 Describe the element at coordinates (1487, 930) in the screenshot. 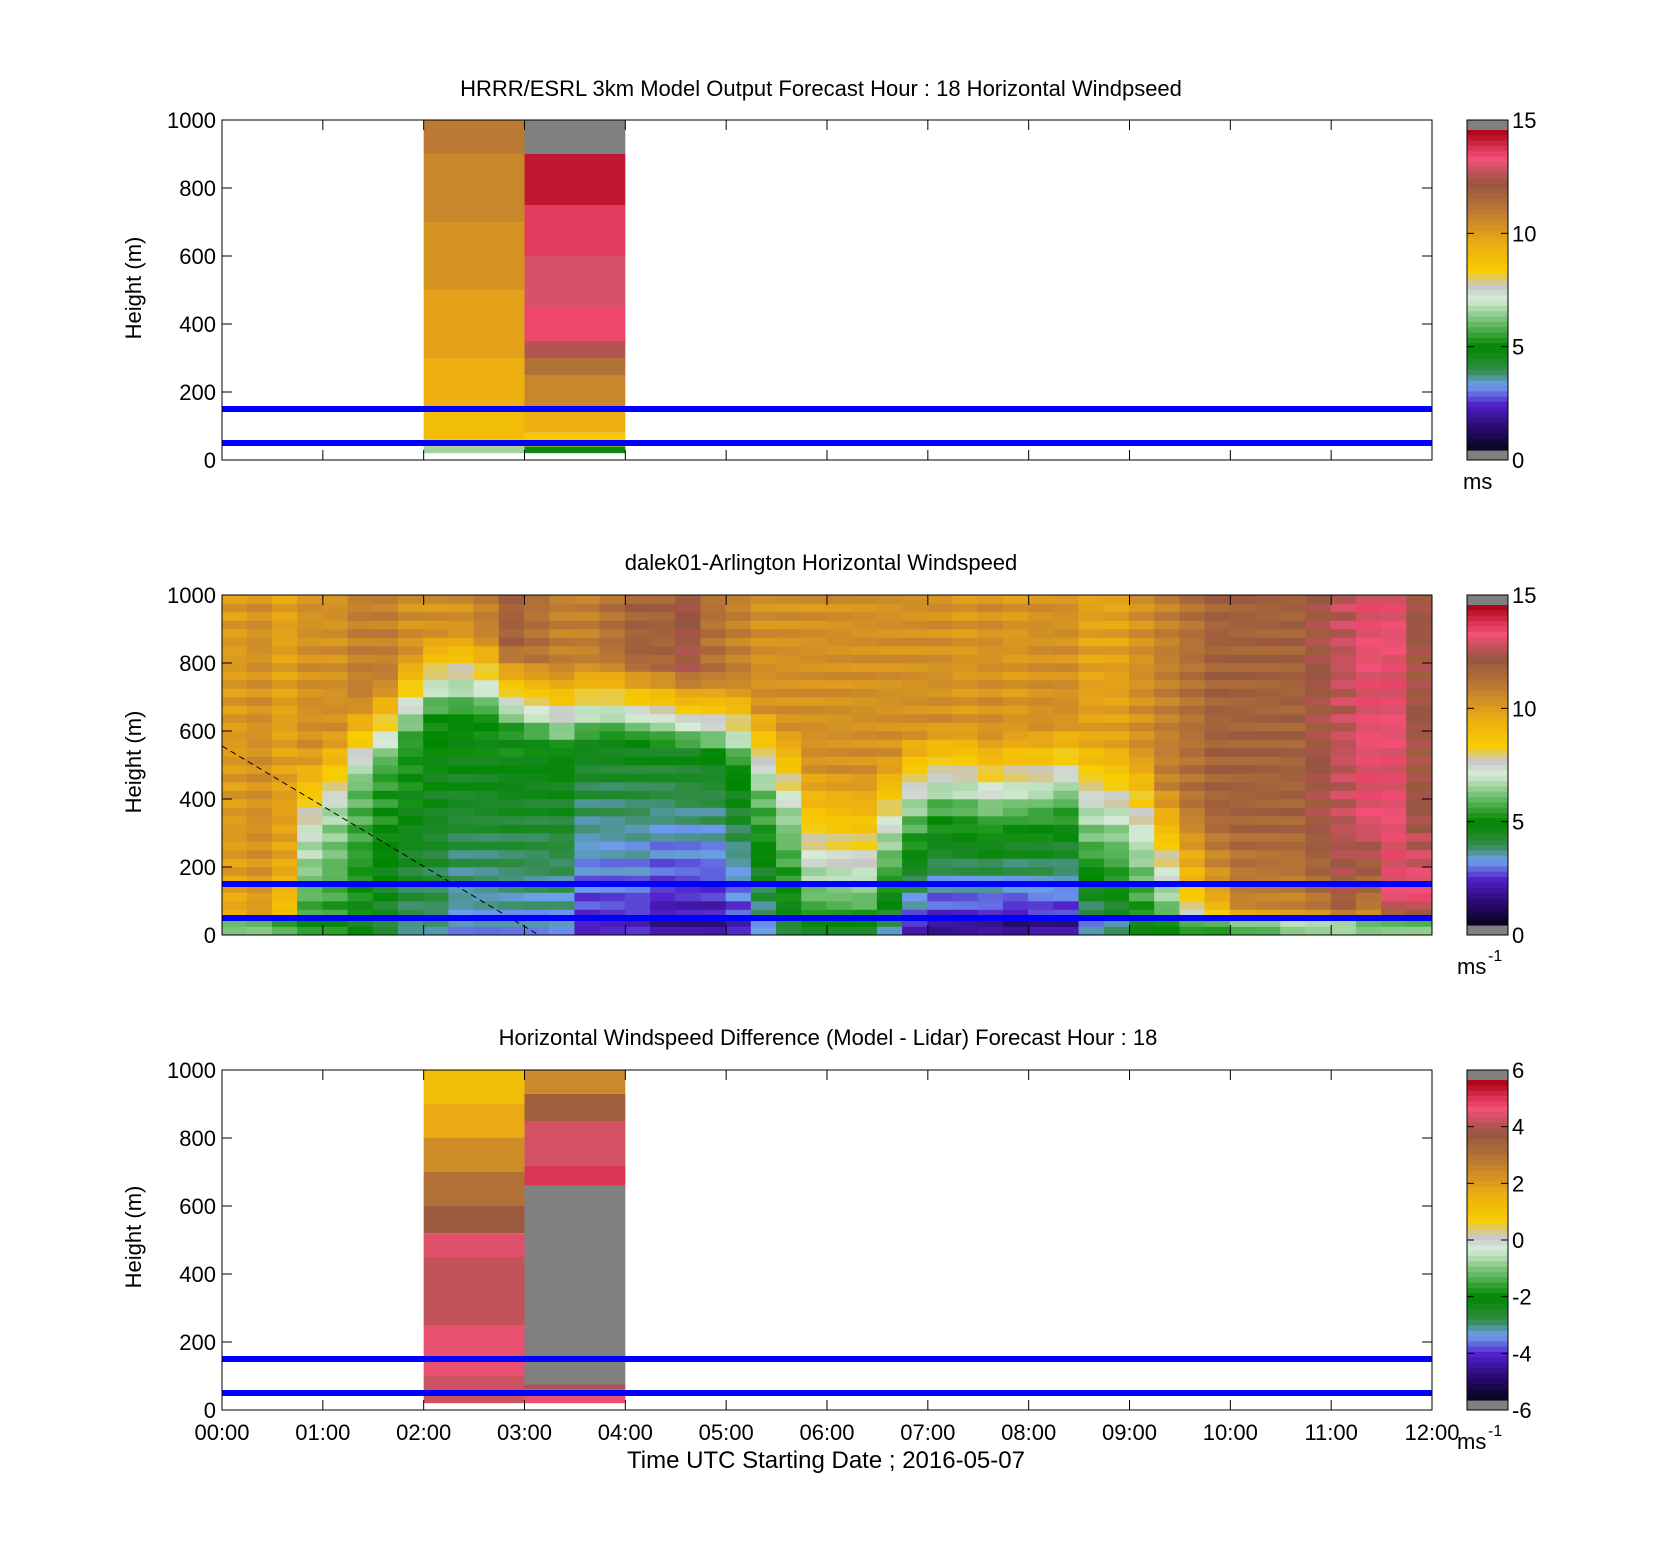

I see `colorbar-nan-cap` at that location.